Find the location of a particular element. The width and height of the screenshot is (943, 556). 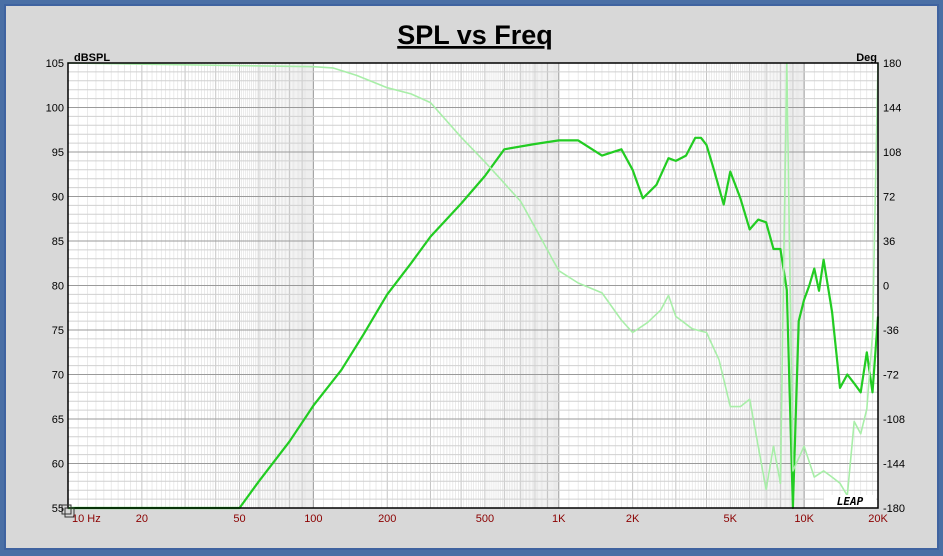

y-left-tick-label: 65 is located at coordinates (58, 420).